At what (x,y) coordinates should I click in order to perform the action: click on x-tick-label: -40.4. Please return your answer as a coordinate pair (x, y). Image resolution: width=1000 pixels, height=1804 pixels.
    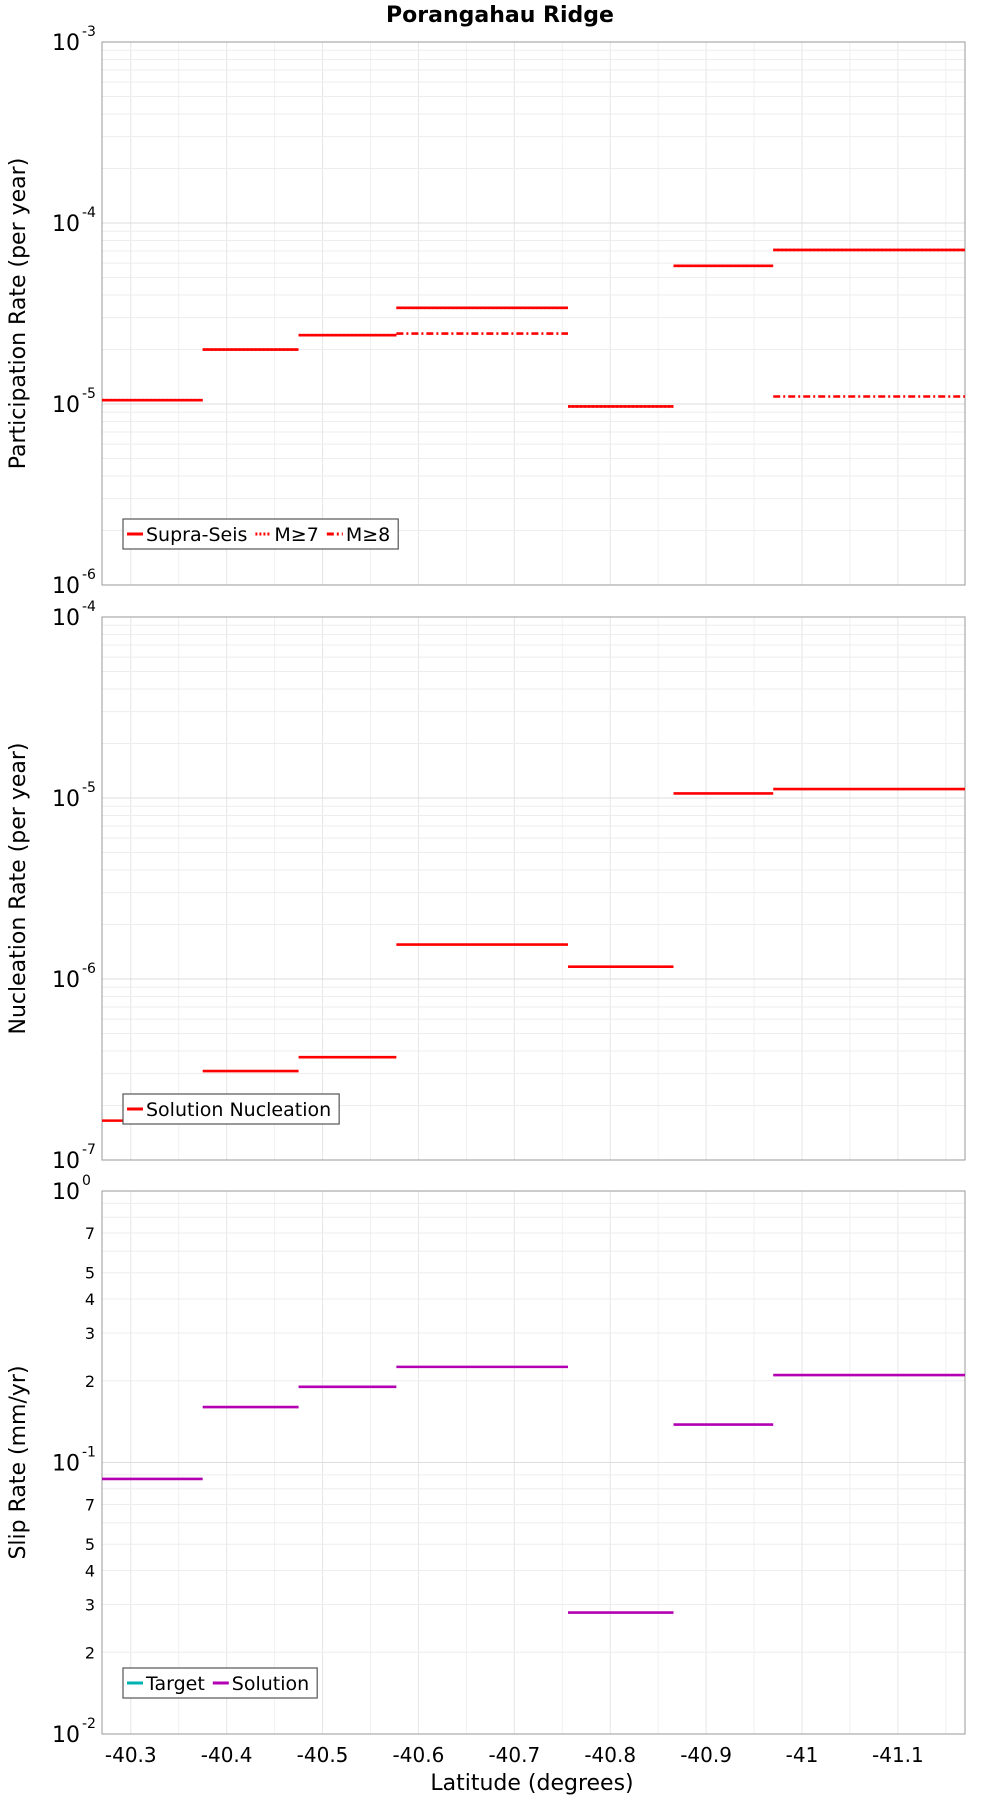
    Looking at the image, I should click on (227, 1755).